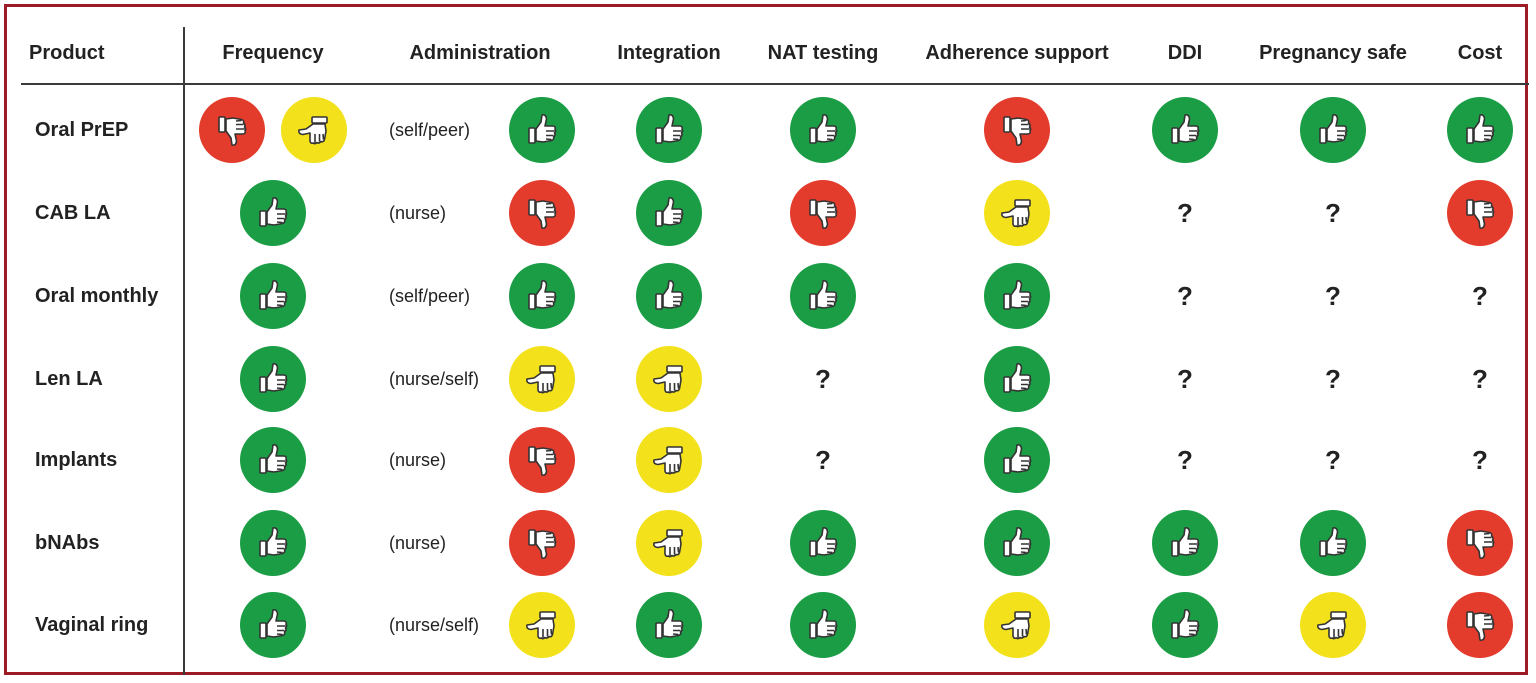  I want to click on column-divider, so click(184, 351).